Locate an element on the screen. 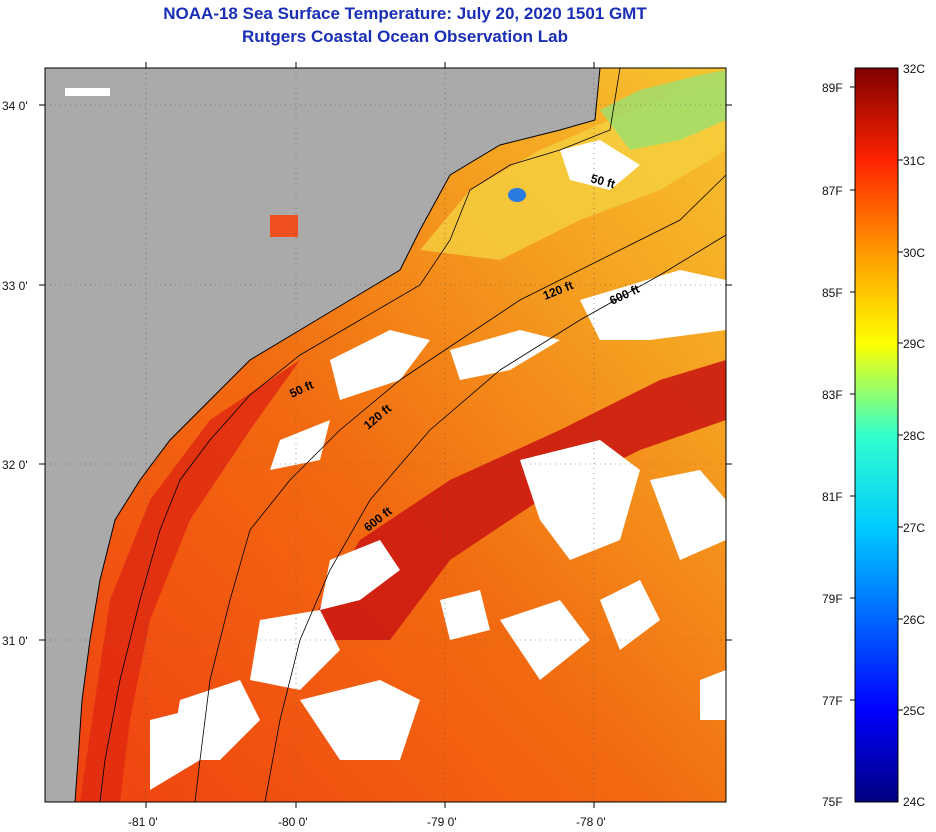 Image resolution: width=936 pixels, height=832 pixels. lon-label-78: -78 0' is located at coordinates (591, 822).